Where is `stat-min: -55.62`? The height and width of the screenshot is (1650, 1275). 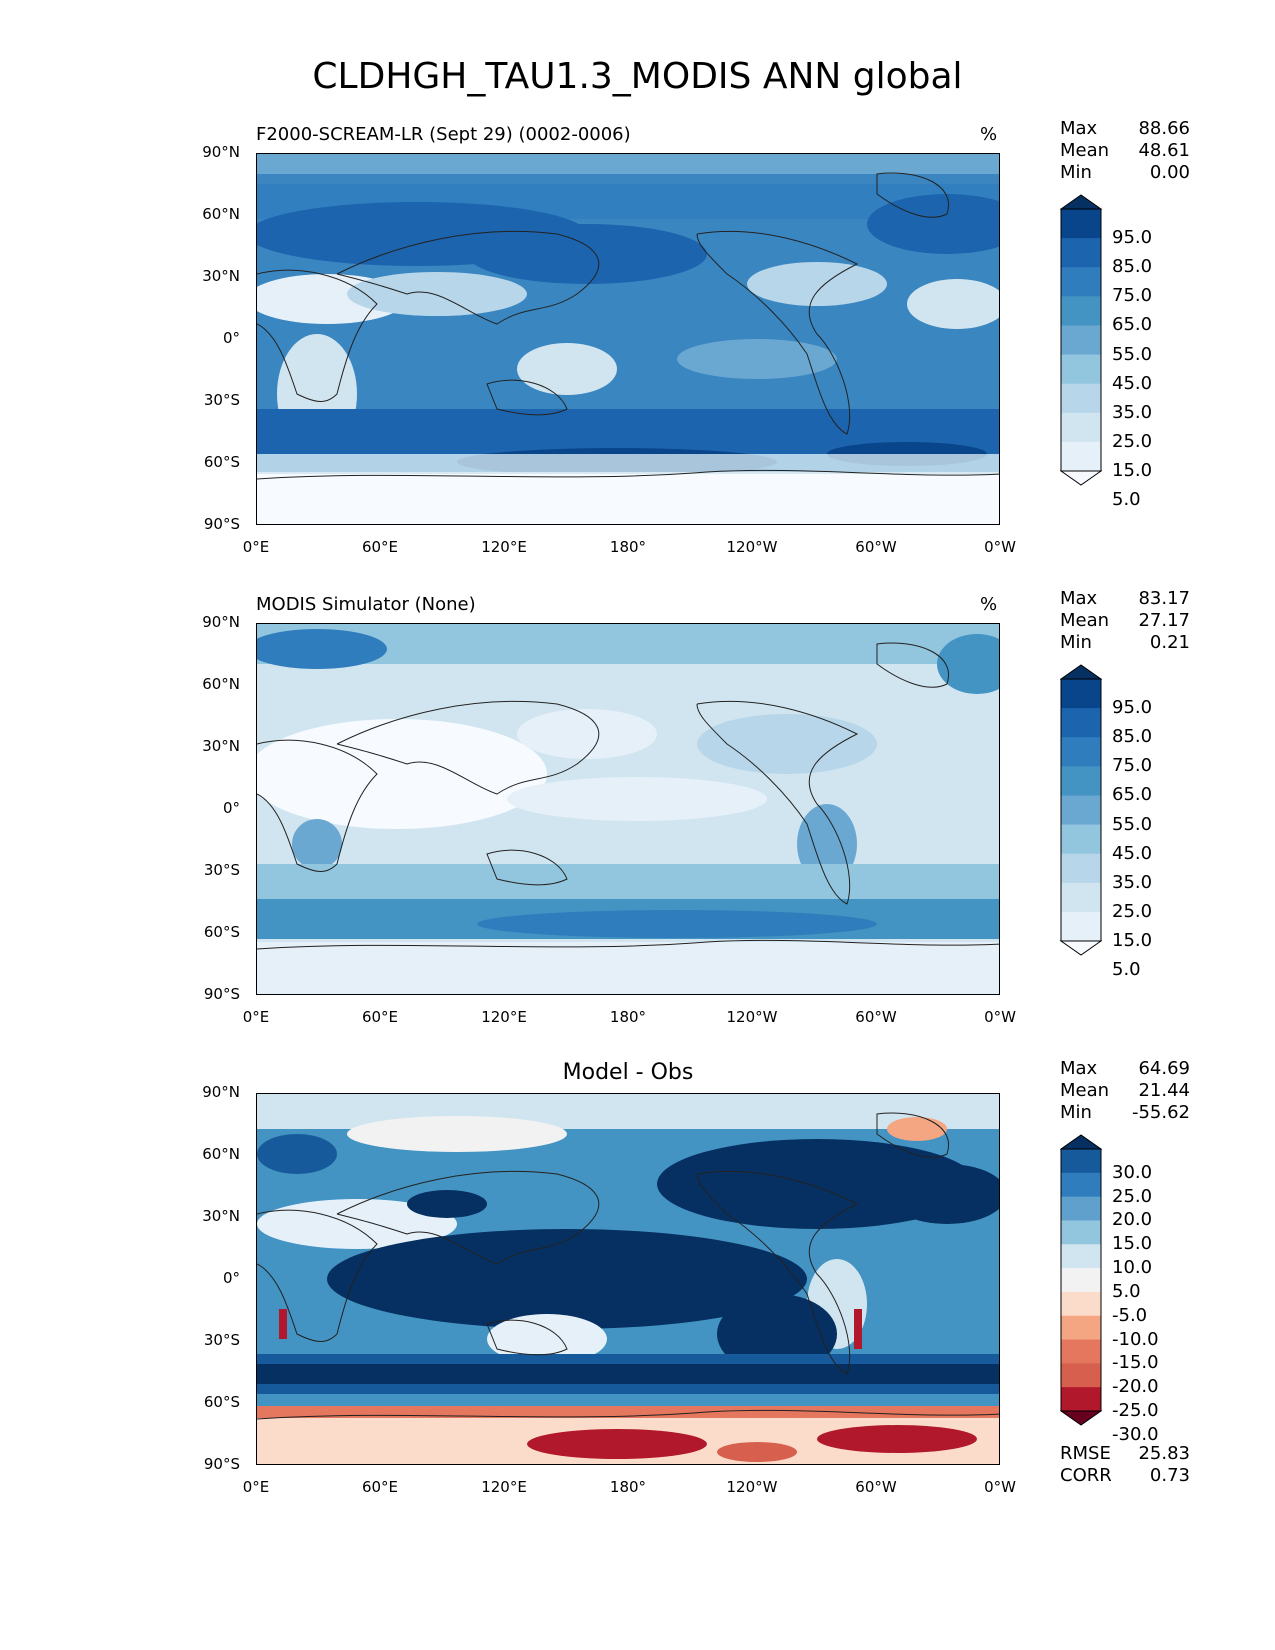 stat-min: -55.62 is located at coordinates (1160, 1112).